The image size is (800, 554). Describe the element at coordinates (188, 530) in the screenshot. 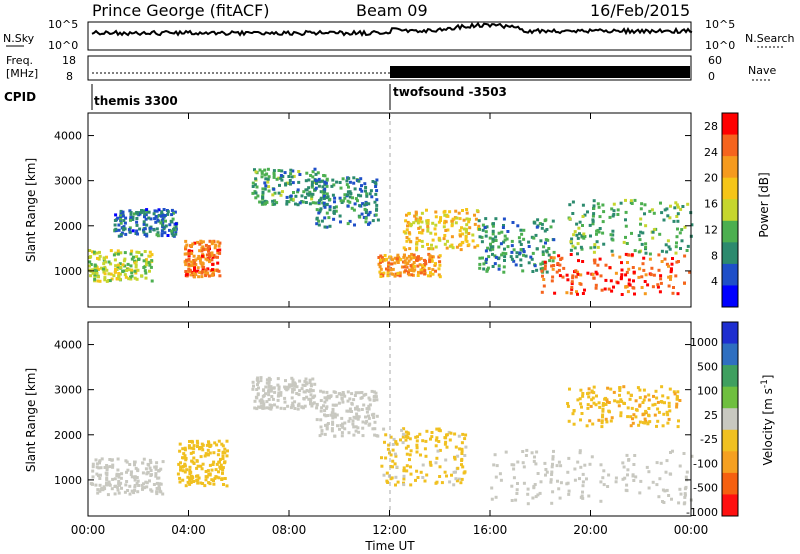

I see `x-tick-label: 04:00` at that location.